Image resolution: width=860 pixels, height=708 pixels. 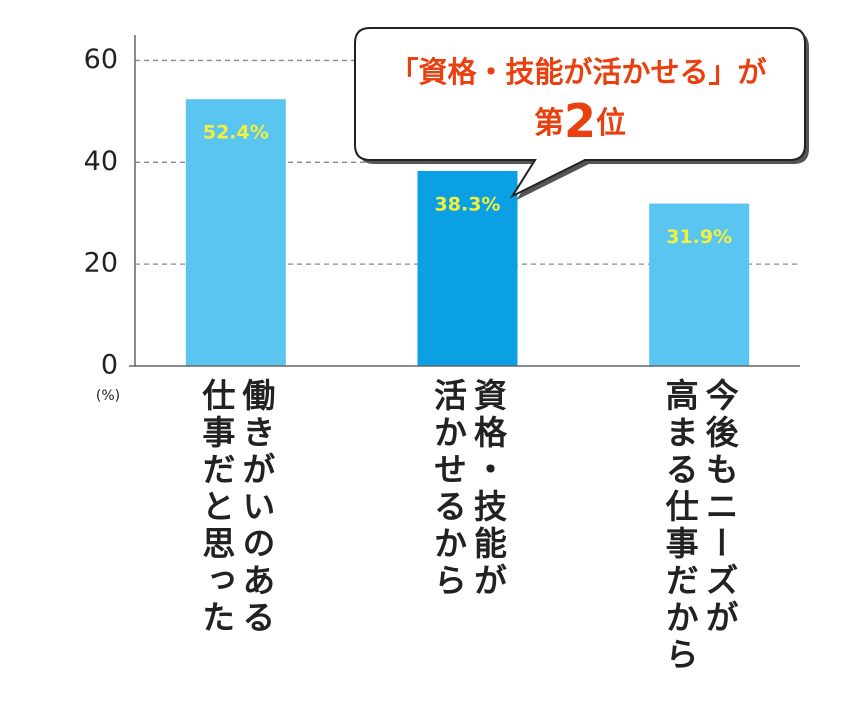 I want to click on value-label: 38.3%, so click(x=468, y=204).